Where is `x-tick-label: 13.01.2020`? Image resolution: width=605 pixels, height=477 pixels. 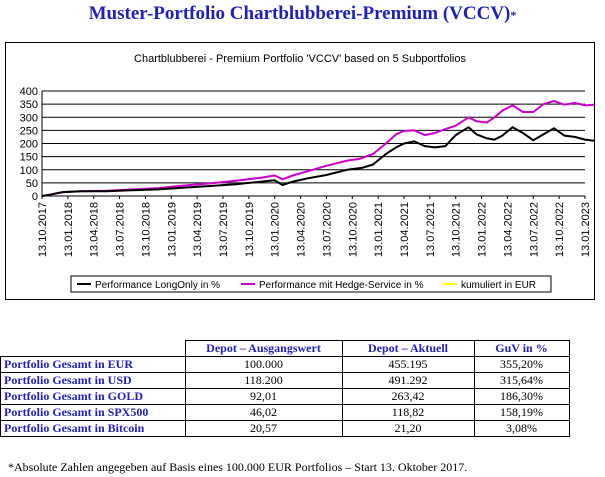
x-tick-label: 13.01.2020 is located at coordinates (276, 229).